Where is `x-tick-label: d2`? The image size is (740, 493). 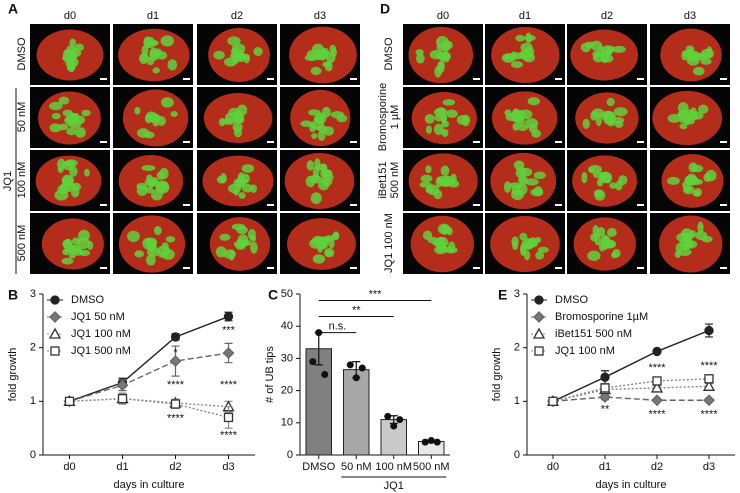 x-tick-label: d2 is located at coordinates (175, 467).